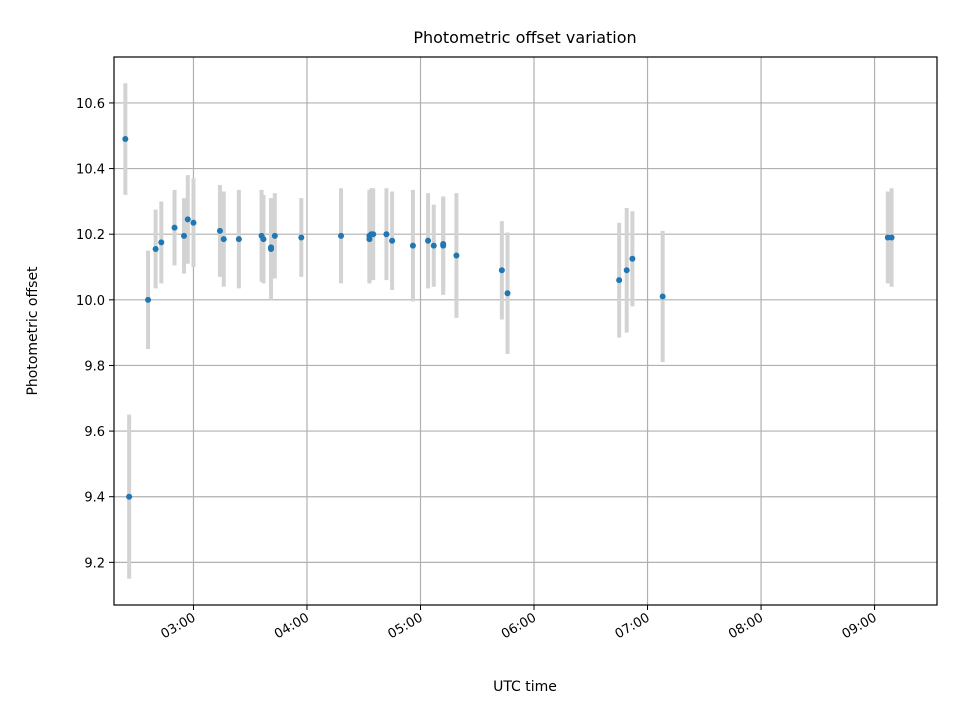 Image resolution: width=960 pixels, height=720 pixels. I want to click on y-axis-label: Photometric offset, so click(33, 331).